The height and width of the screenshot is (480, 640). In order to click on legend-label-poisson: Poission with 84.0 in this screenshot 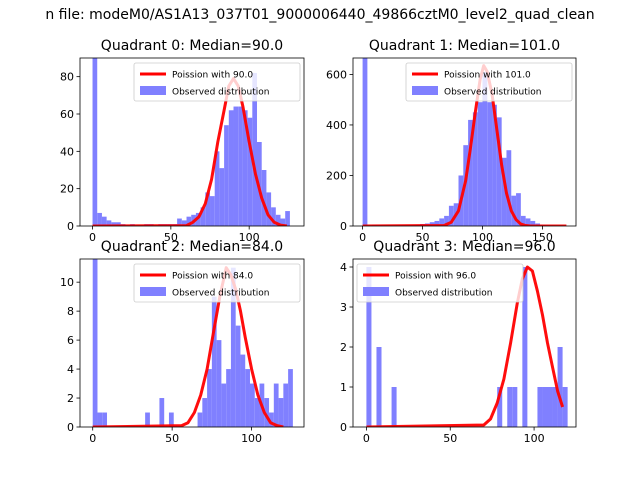, I will do `click(212, 277)`.